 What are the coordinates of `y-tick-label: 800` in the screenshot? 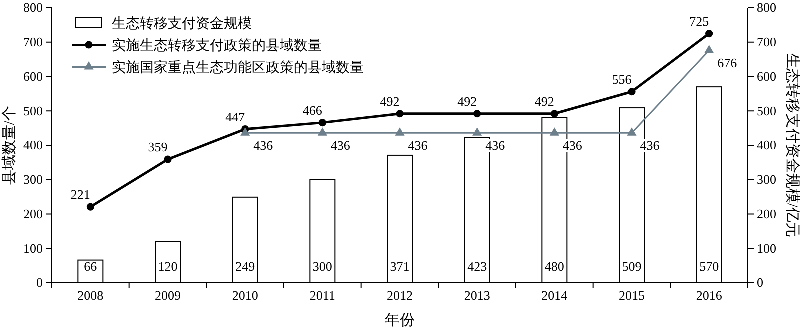 It's located at (33, 8).